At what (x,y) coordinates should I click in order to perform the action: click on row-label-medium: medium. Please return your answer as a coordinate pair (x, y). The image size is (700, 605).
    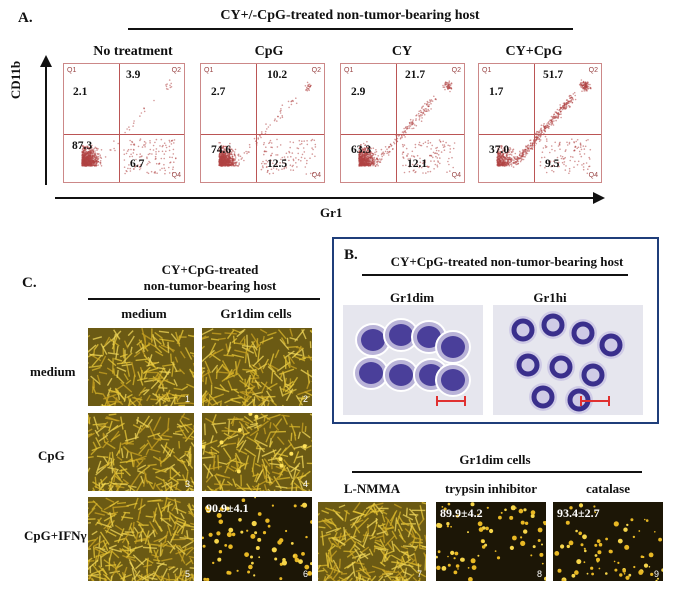
    Looking at the image, I should click on (53, 371).